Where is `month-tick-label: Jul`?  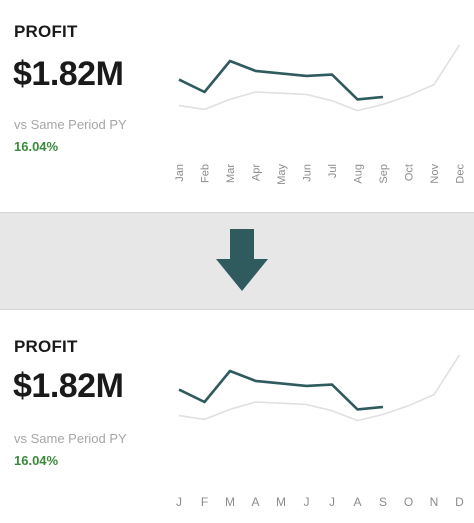
month-tick-label: Jul is located at coordinates (333, 171).